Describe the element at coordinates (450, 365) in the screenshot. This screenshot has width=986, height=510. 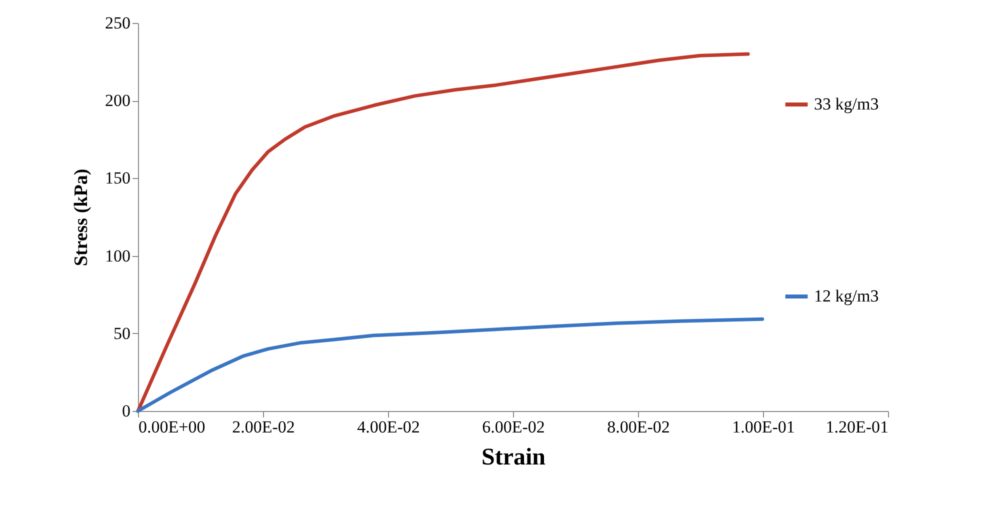
I see `line-series` at that location.